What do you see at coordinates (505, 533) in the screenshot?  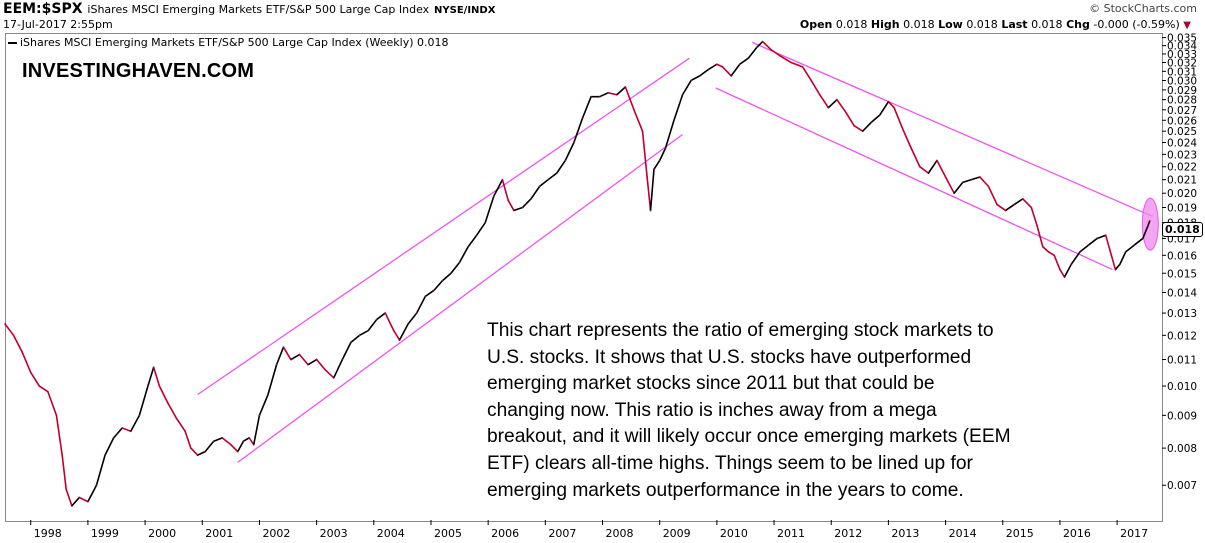 I see `x-tick-label: 2006` at bounding box center [505, 533].